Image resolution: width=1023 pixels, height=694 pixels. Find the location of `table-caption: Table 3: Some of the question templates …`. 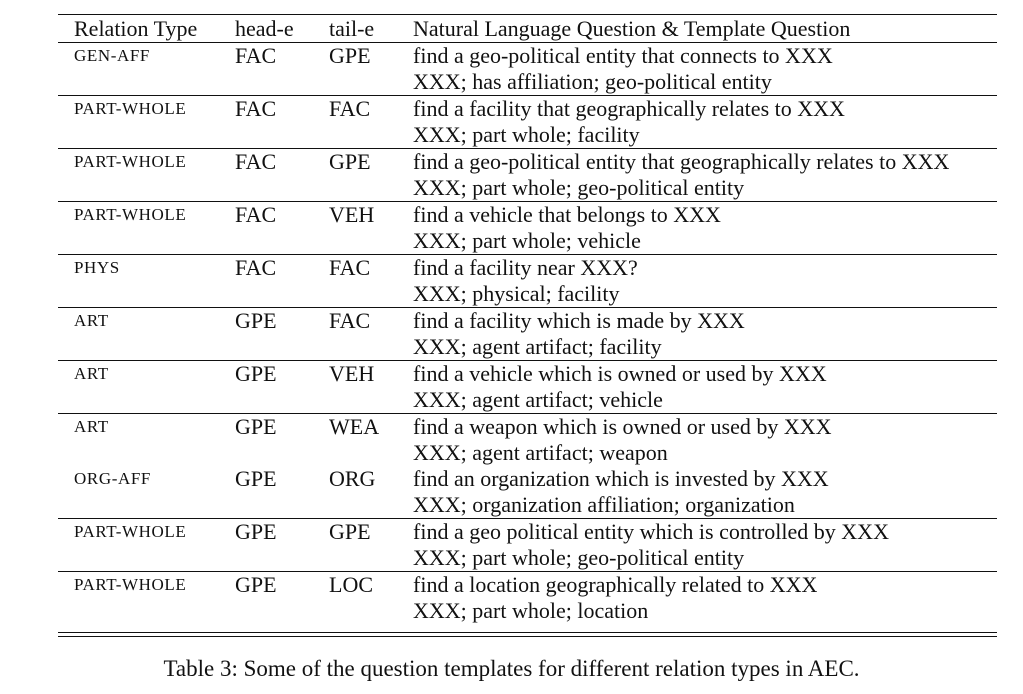

table-caption: Table 3: Some of the question templates … is located at coordinates (511, 668).